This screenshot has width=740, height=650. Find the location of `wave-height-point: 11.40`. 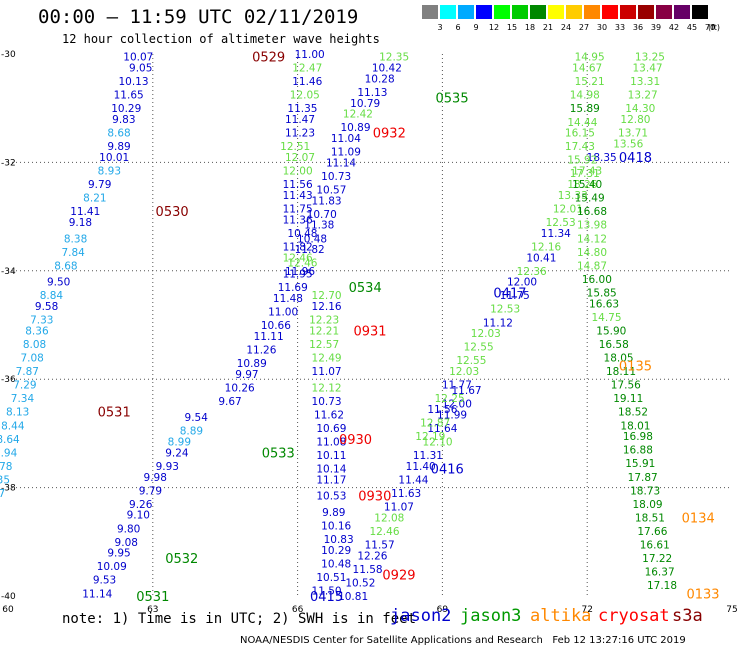

wave-height-point: 11.40 is located at coordinates (421, 467).